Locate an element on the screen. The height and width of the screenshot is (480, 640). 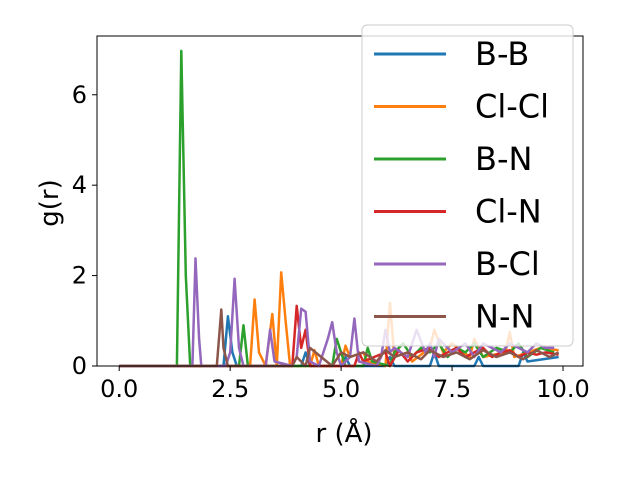
x-tick-label: 2.5 is located at coordinates (230, 389).